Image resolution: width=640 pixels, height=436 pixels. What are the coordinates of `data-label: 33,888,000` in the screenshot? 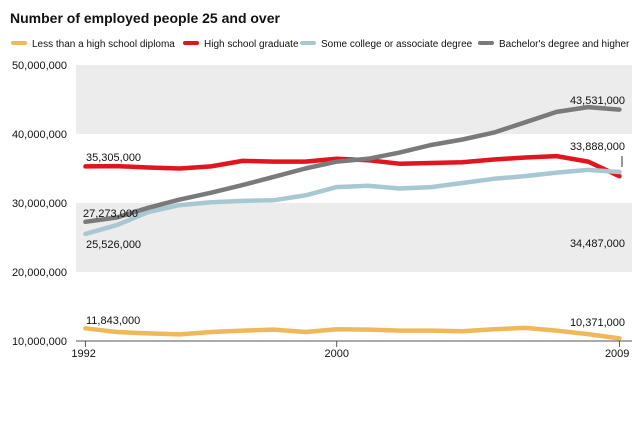 It's located at (597, 147).